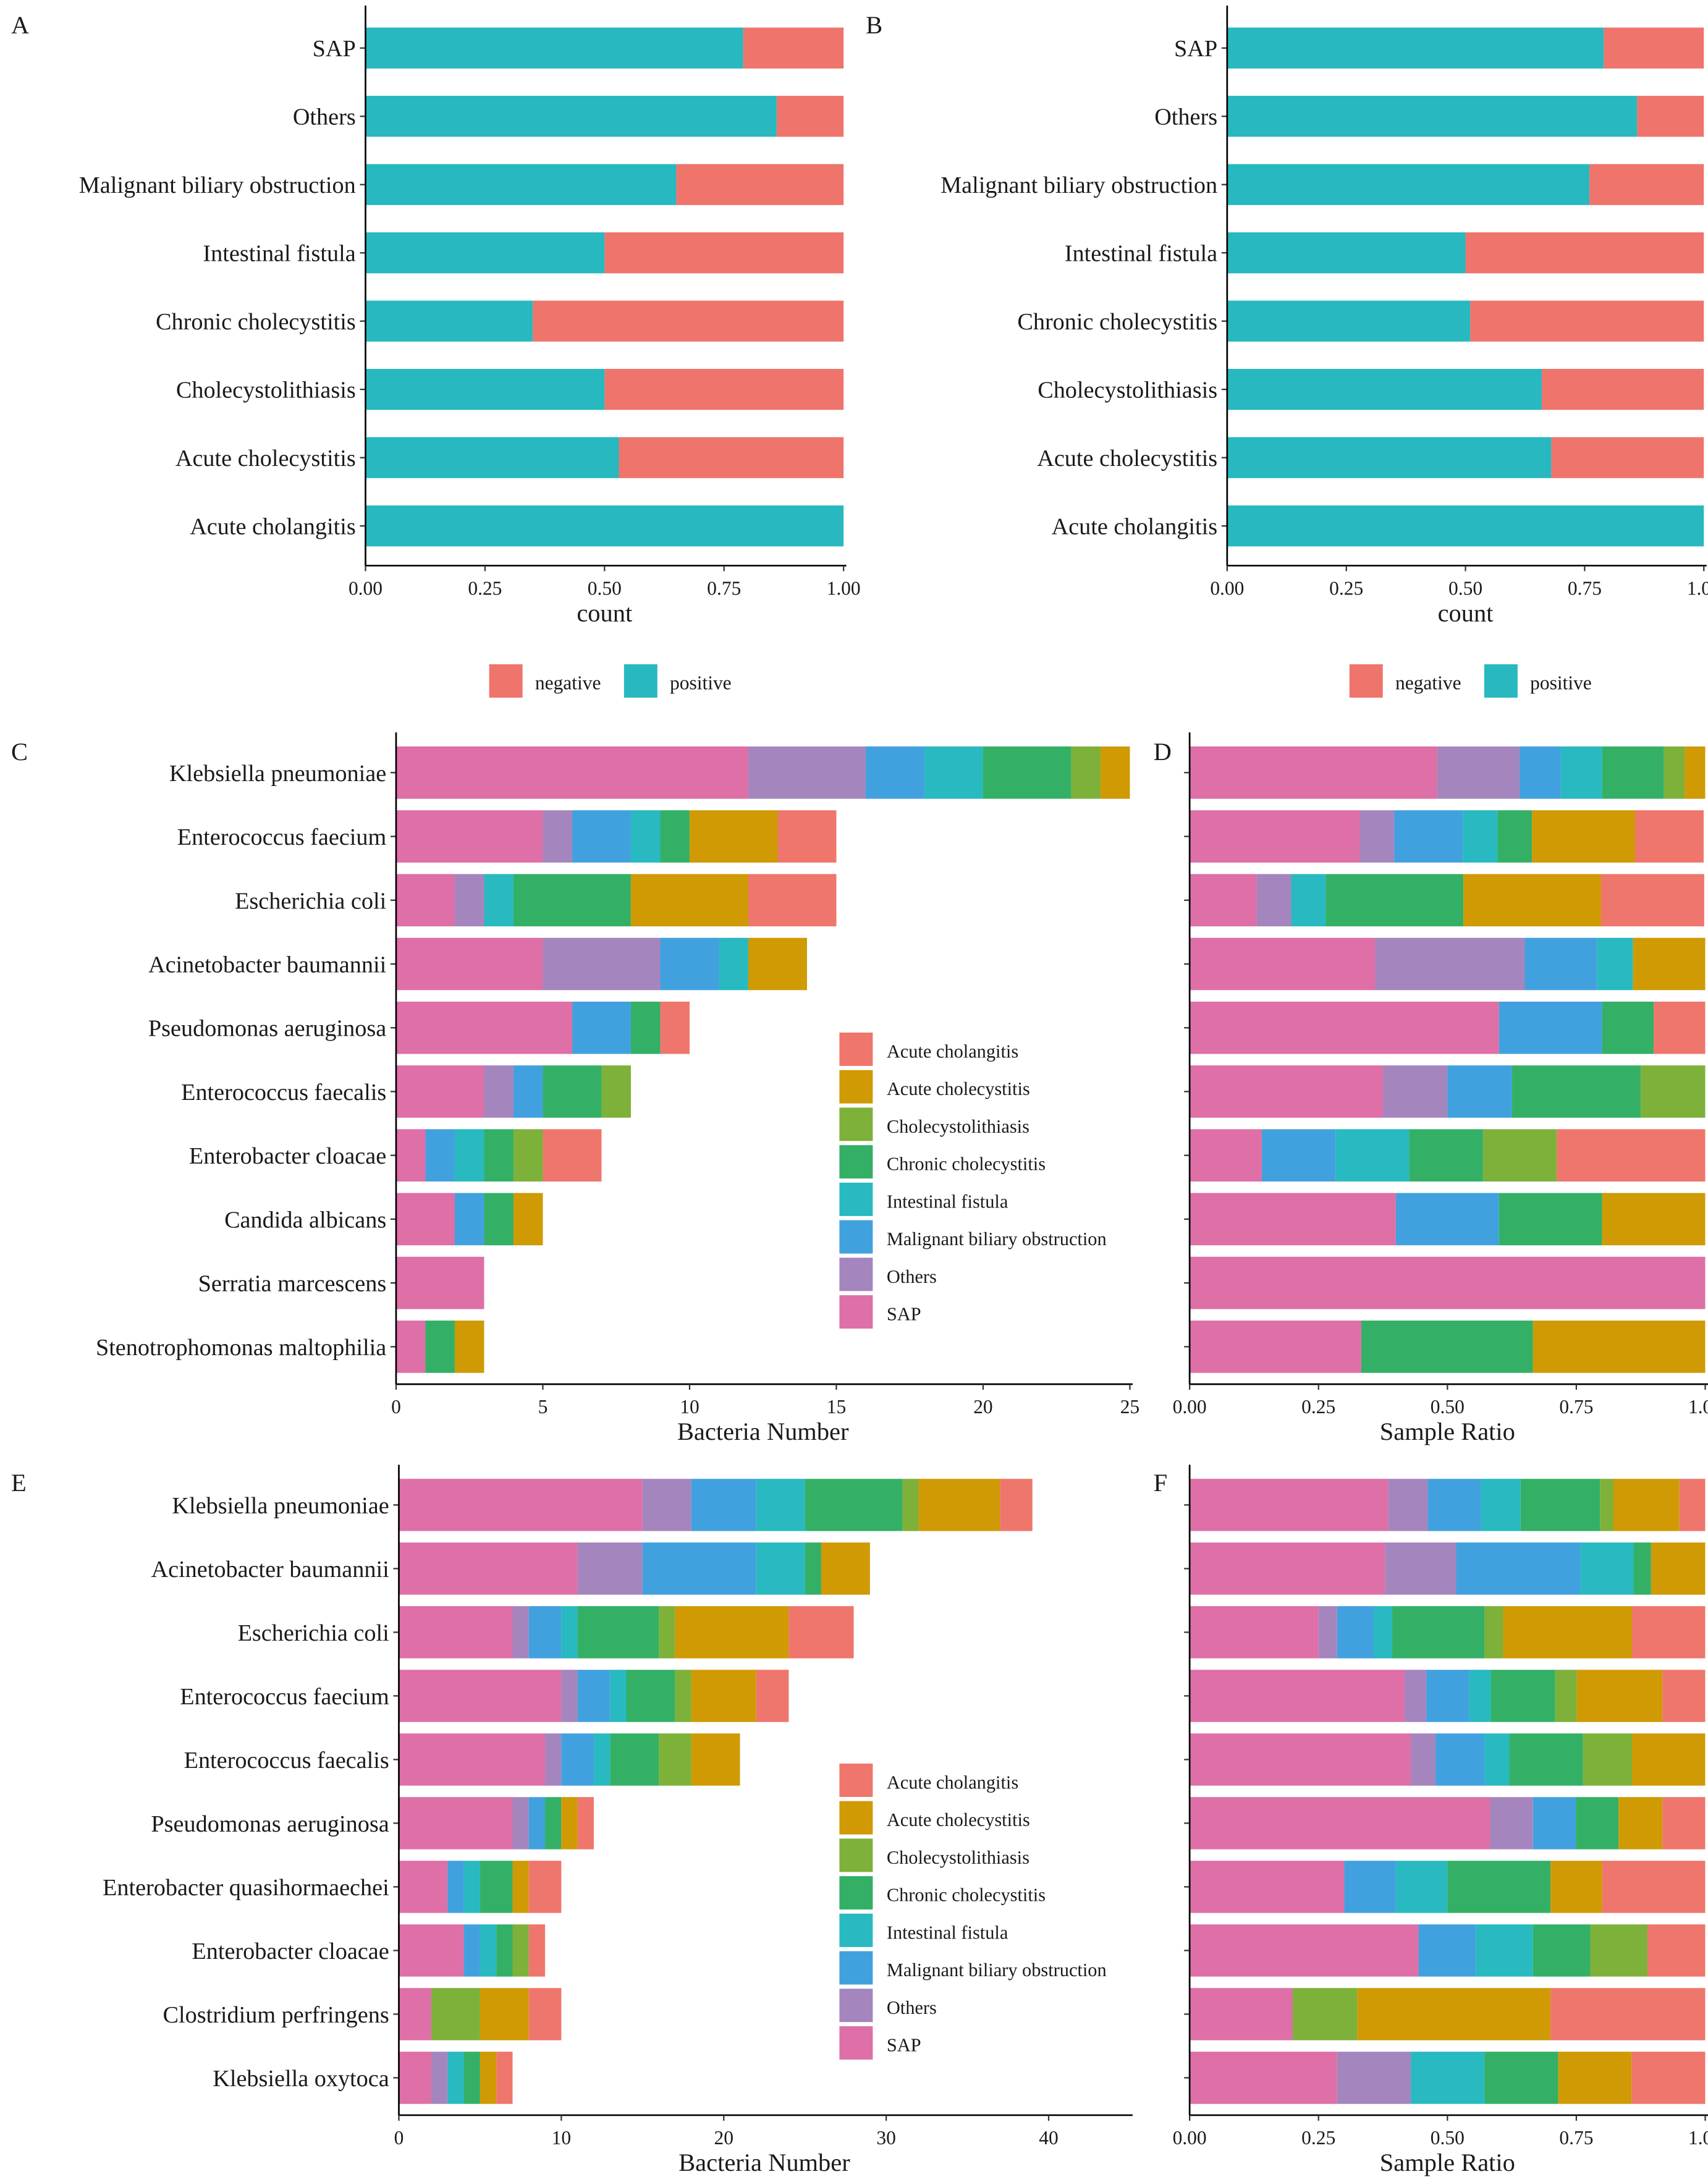 This screenshot has height=2177, width=1708. What do you see at coordinates (287, 1156) in the screenshot?
I see `category-label: Enterobacter cloacae` at bounding box center [287, 1156].